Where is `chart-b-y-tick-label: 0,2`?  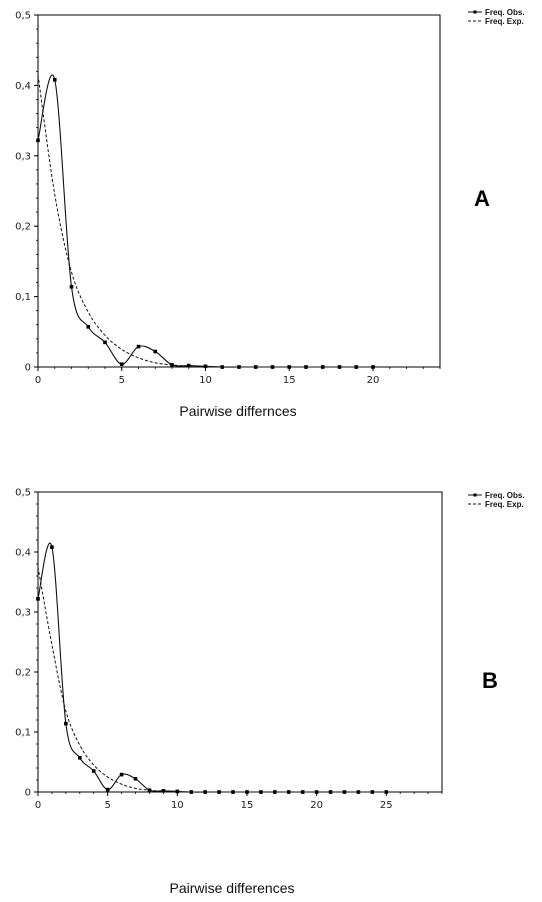
chart-b-y-tick-label: 0,2 is located at coordinates (23, 673).